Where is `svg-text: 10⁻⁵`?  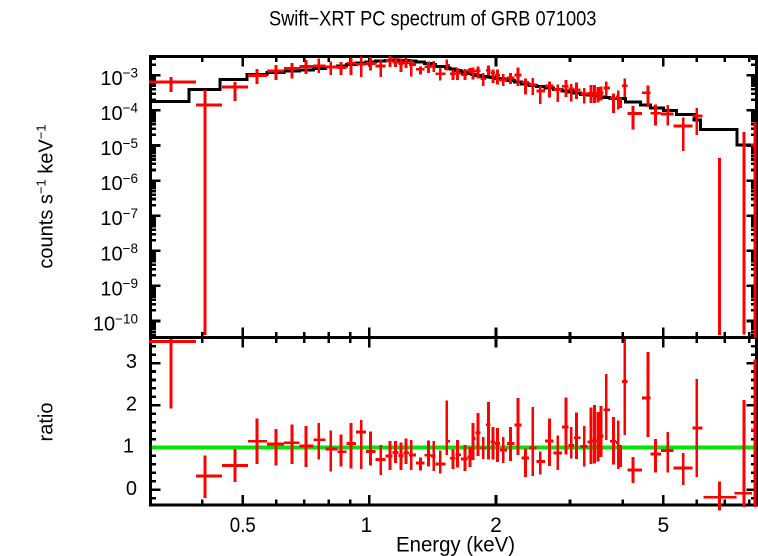
svg-text: 10⁻⁵ is located at coordinates (119, 148).